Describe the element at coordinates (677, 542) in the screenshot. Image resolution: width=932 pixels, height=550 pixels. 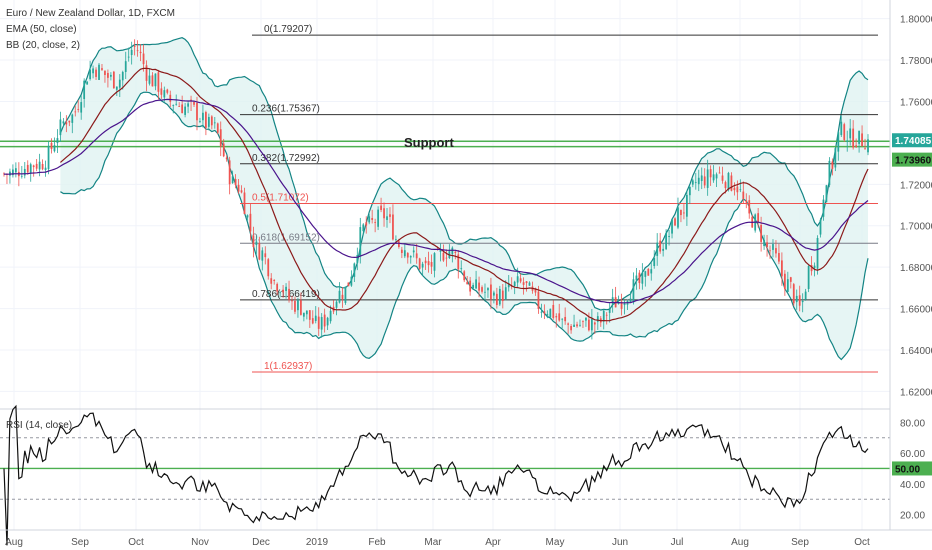
I see `time-tick-label: Jul` at that location.